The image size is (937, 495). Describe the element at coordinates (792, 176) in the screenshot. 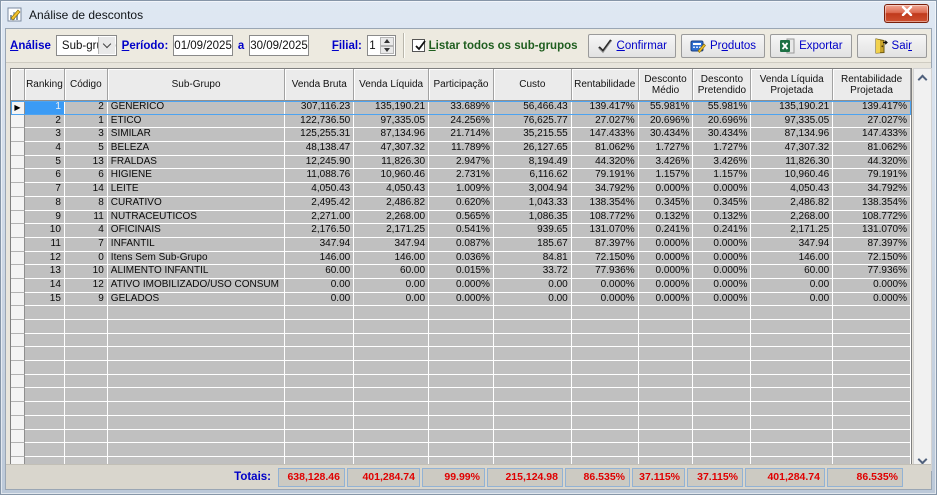

I see `grid-cell: 10,960.46` at that location.